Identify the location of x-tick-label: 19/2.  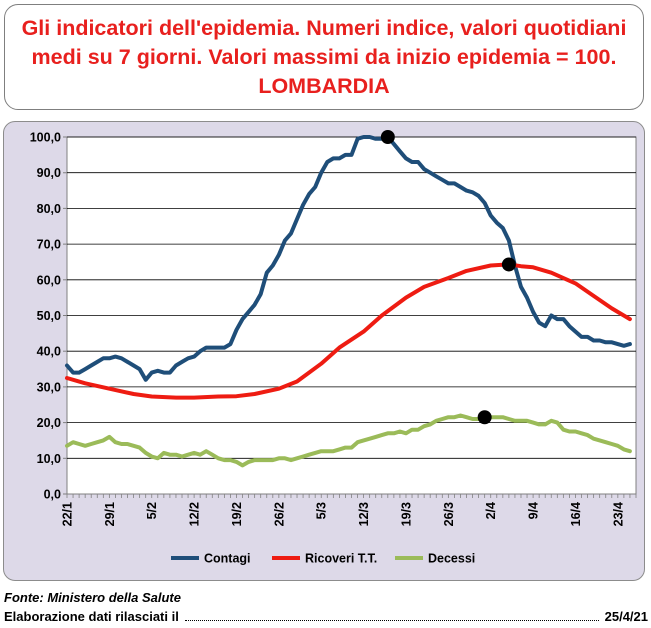
(237, 514).